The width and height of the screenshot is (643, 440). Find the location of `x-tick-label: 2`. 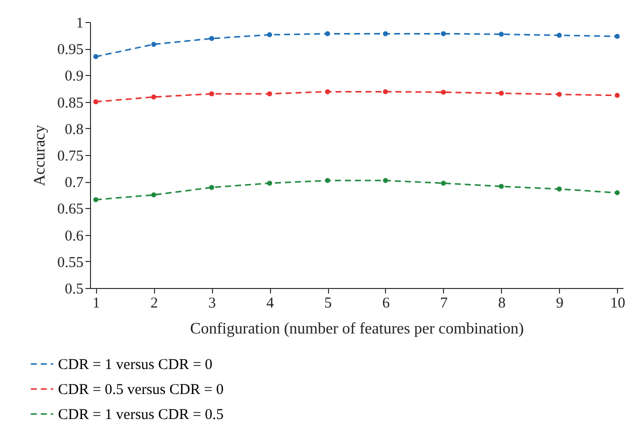

x-tick-label: 2 is located at coordinates (154, 304).